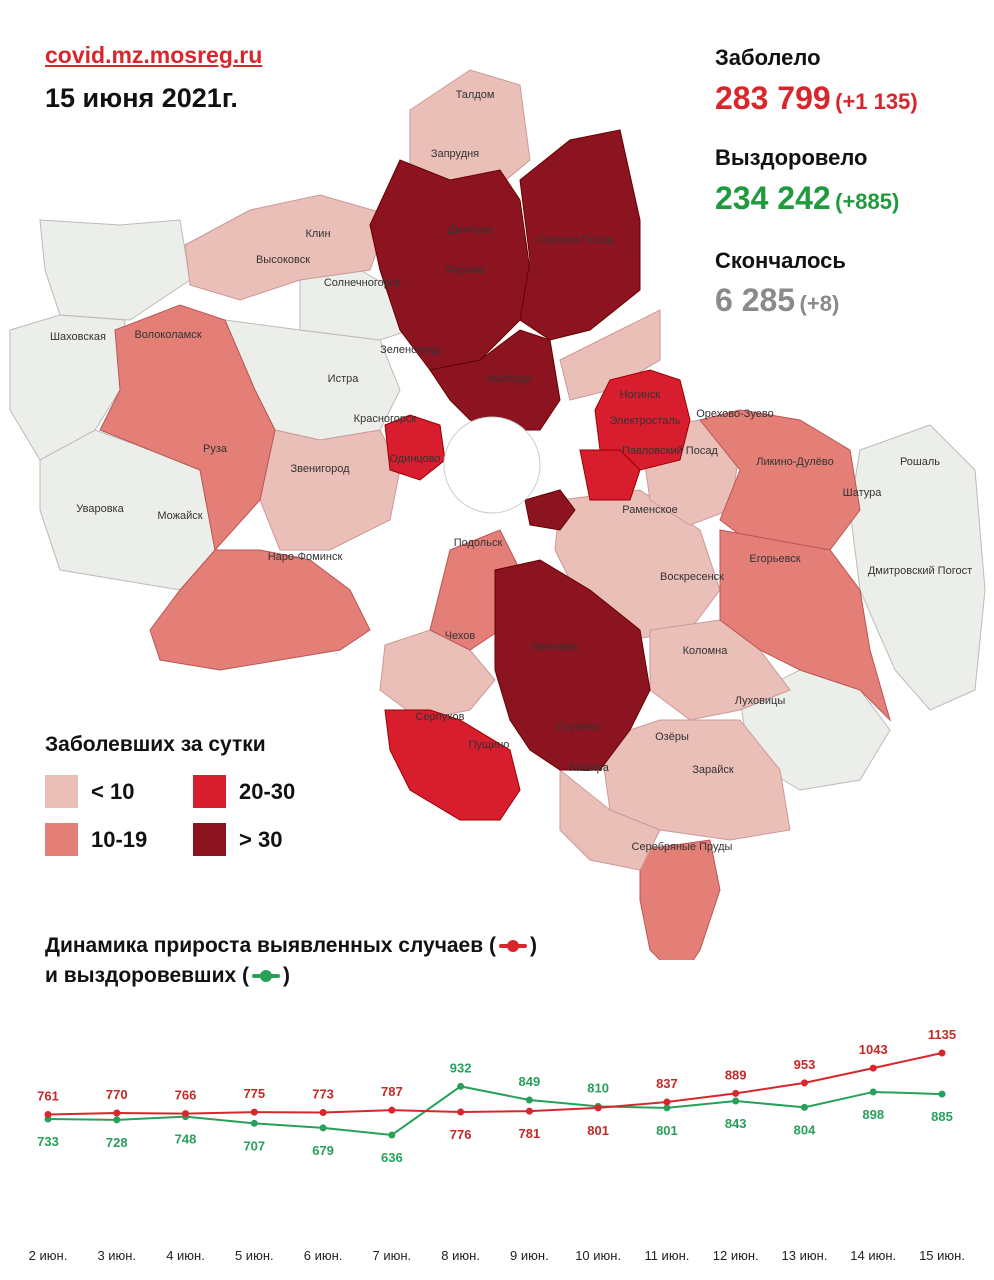 Image resolution: width=994 pixels, height=1280 pixels. I want to click on map-label: Зеленоград, so click(410, 350).